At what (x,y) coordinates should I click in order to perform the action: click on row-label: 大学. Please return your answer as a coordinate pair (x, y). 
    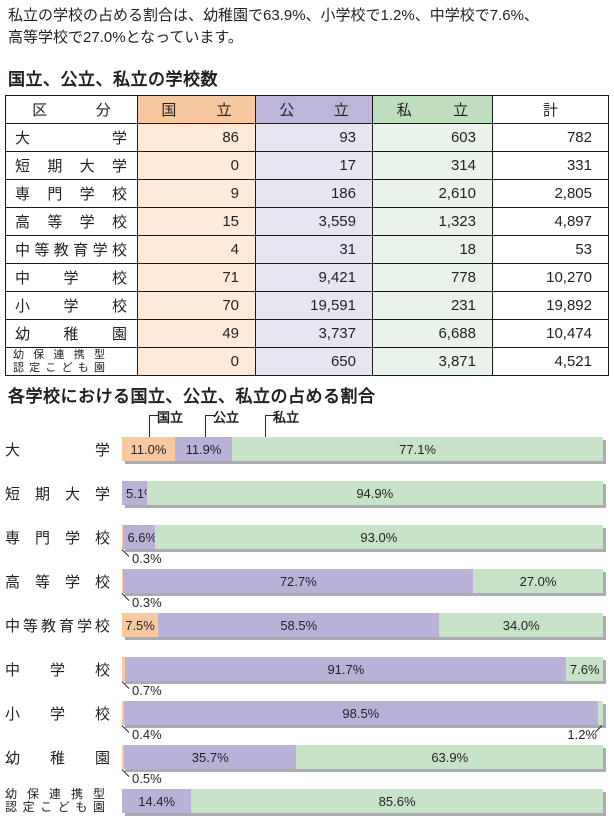
    Looking at the image, I should click on (71, 137).